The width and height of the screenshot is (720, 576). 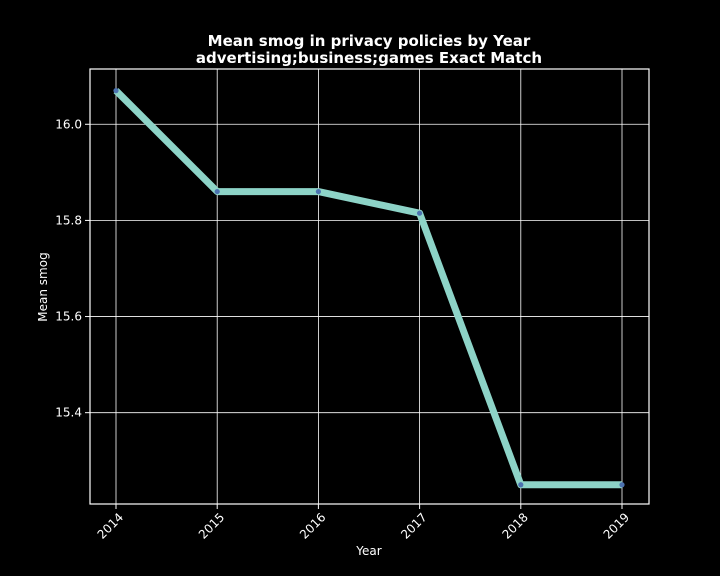 I want to click on y-axis-label: Mean smog, so click(x=43, y=286).